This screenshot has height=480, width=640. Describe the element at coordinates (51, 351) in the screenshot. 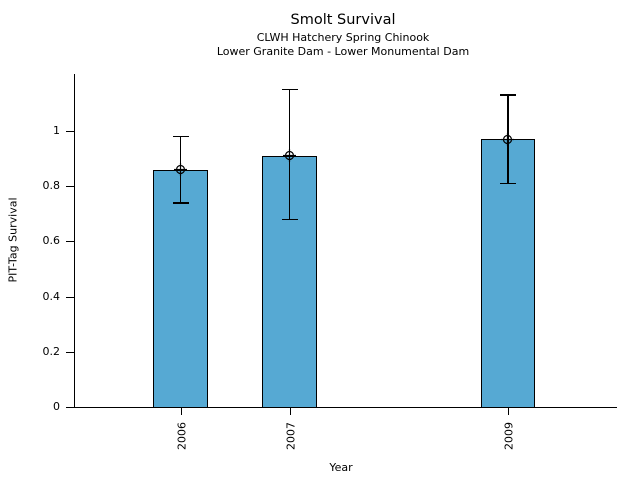

I see `y-tick-label: 0.2` at that location.